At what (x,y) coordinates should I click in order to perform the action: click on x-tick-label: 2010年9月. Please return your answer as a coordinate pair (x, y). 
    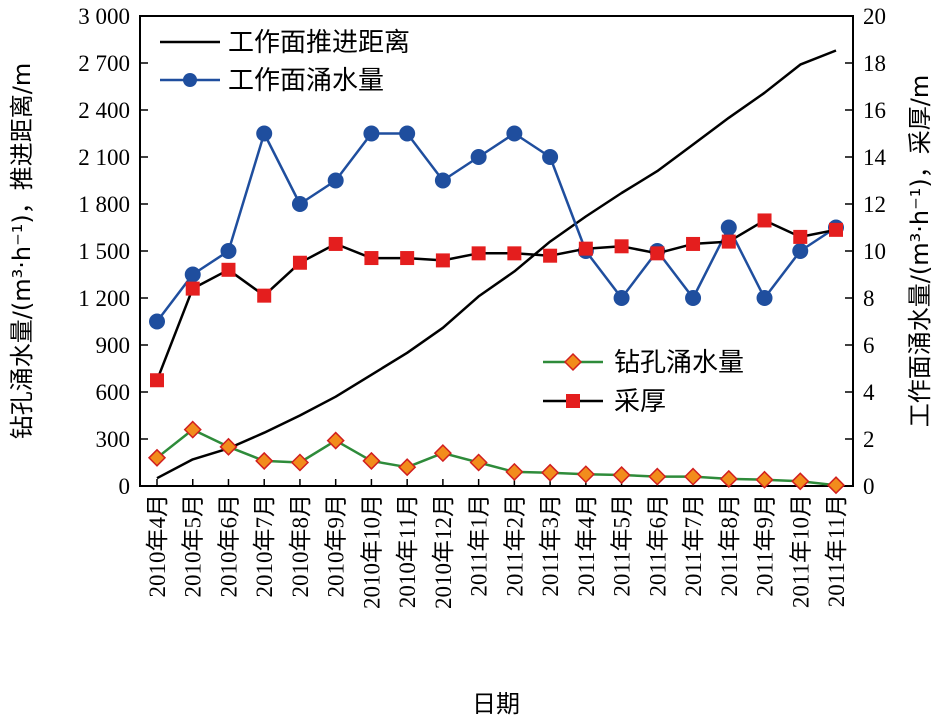
    Looking at the image, I should click on (336, 546).